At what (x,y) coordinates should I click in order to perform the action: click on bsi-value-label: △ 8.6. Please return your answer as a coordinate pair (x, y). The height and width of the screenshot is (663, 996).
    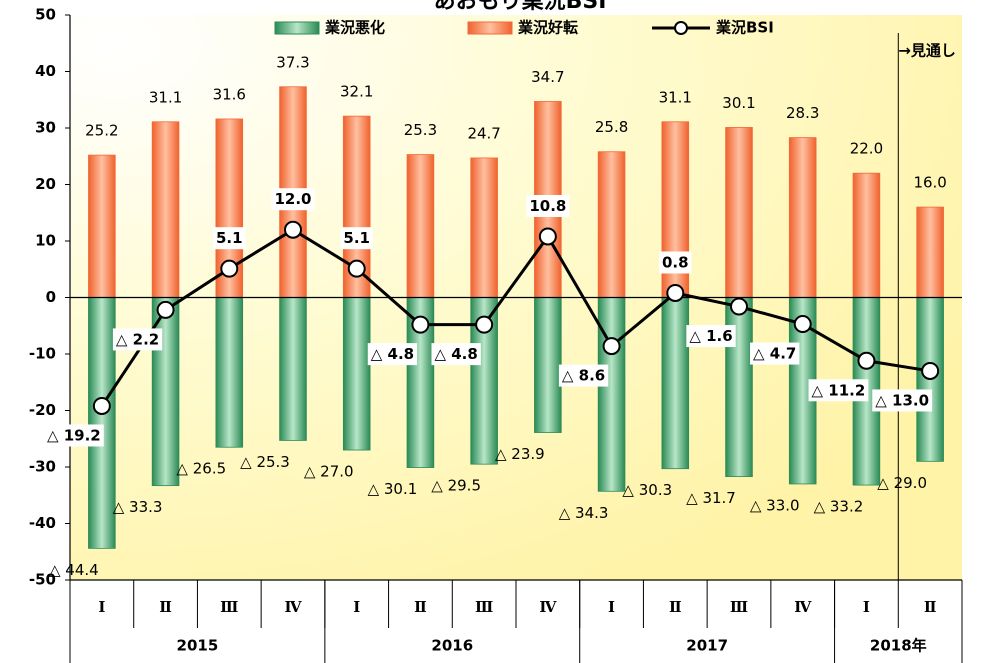
    Looking at the image, I should click on (583, 376).